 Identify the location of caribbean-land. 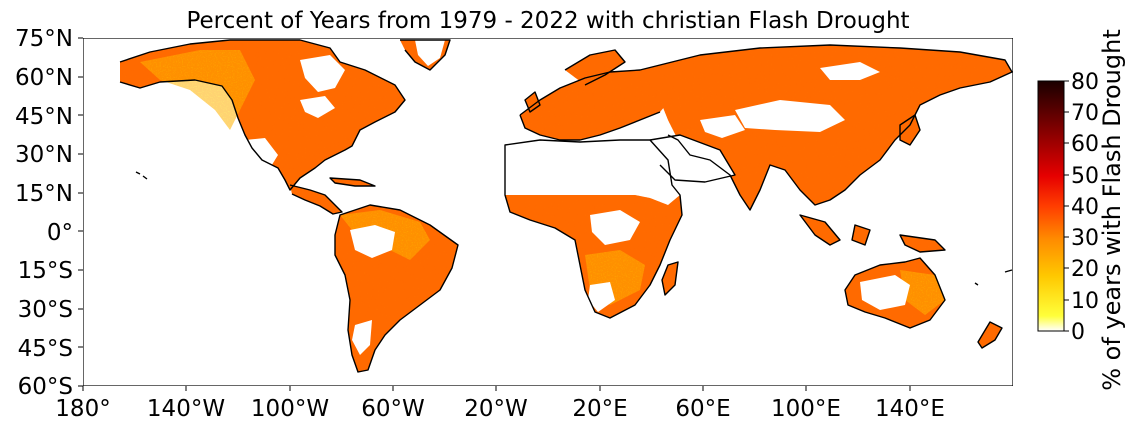
(352, 182).